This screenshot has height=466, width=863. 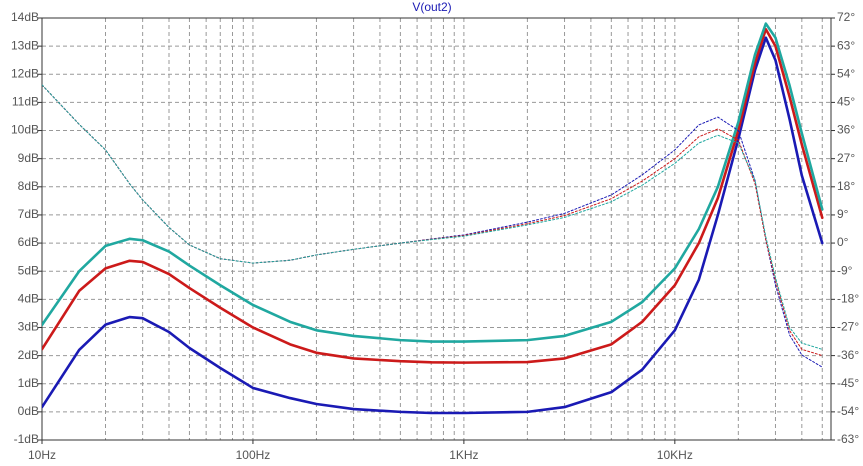 What do you see at coordinates (848, 327) in the screenshot?
I see `y2-tick-label: -27°` at bounding box center [848, 327].